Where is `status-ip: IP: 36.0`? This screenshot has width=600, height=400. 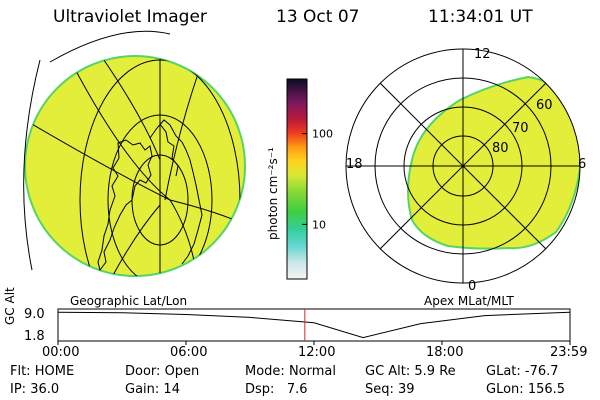
status-ip: IP: 36.0 is located at coordinates (35, 389).